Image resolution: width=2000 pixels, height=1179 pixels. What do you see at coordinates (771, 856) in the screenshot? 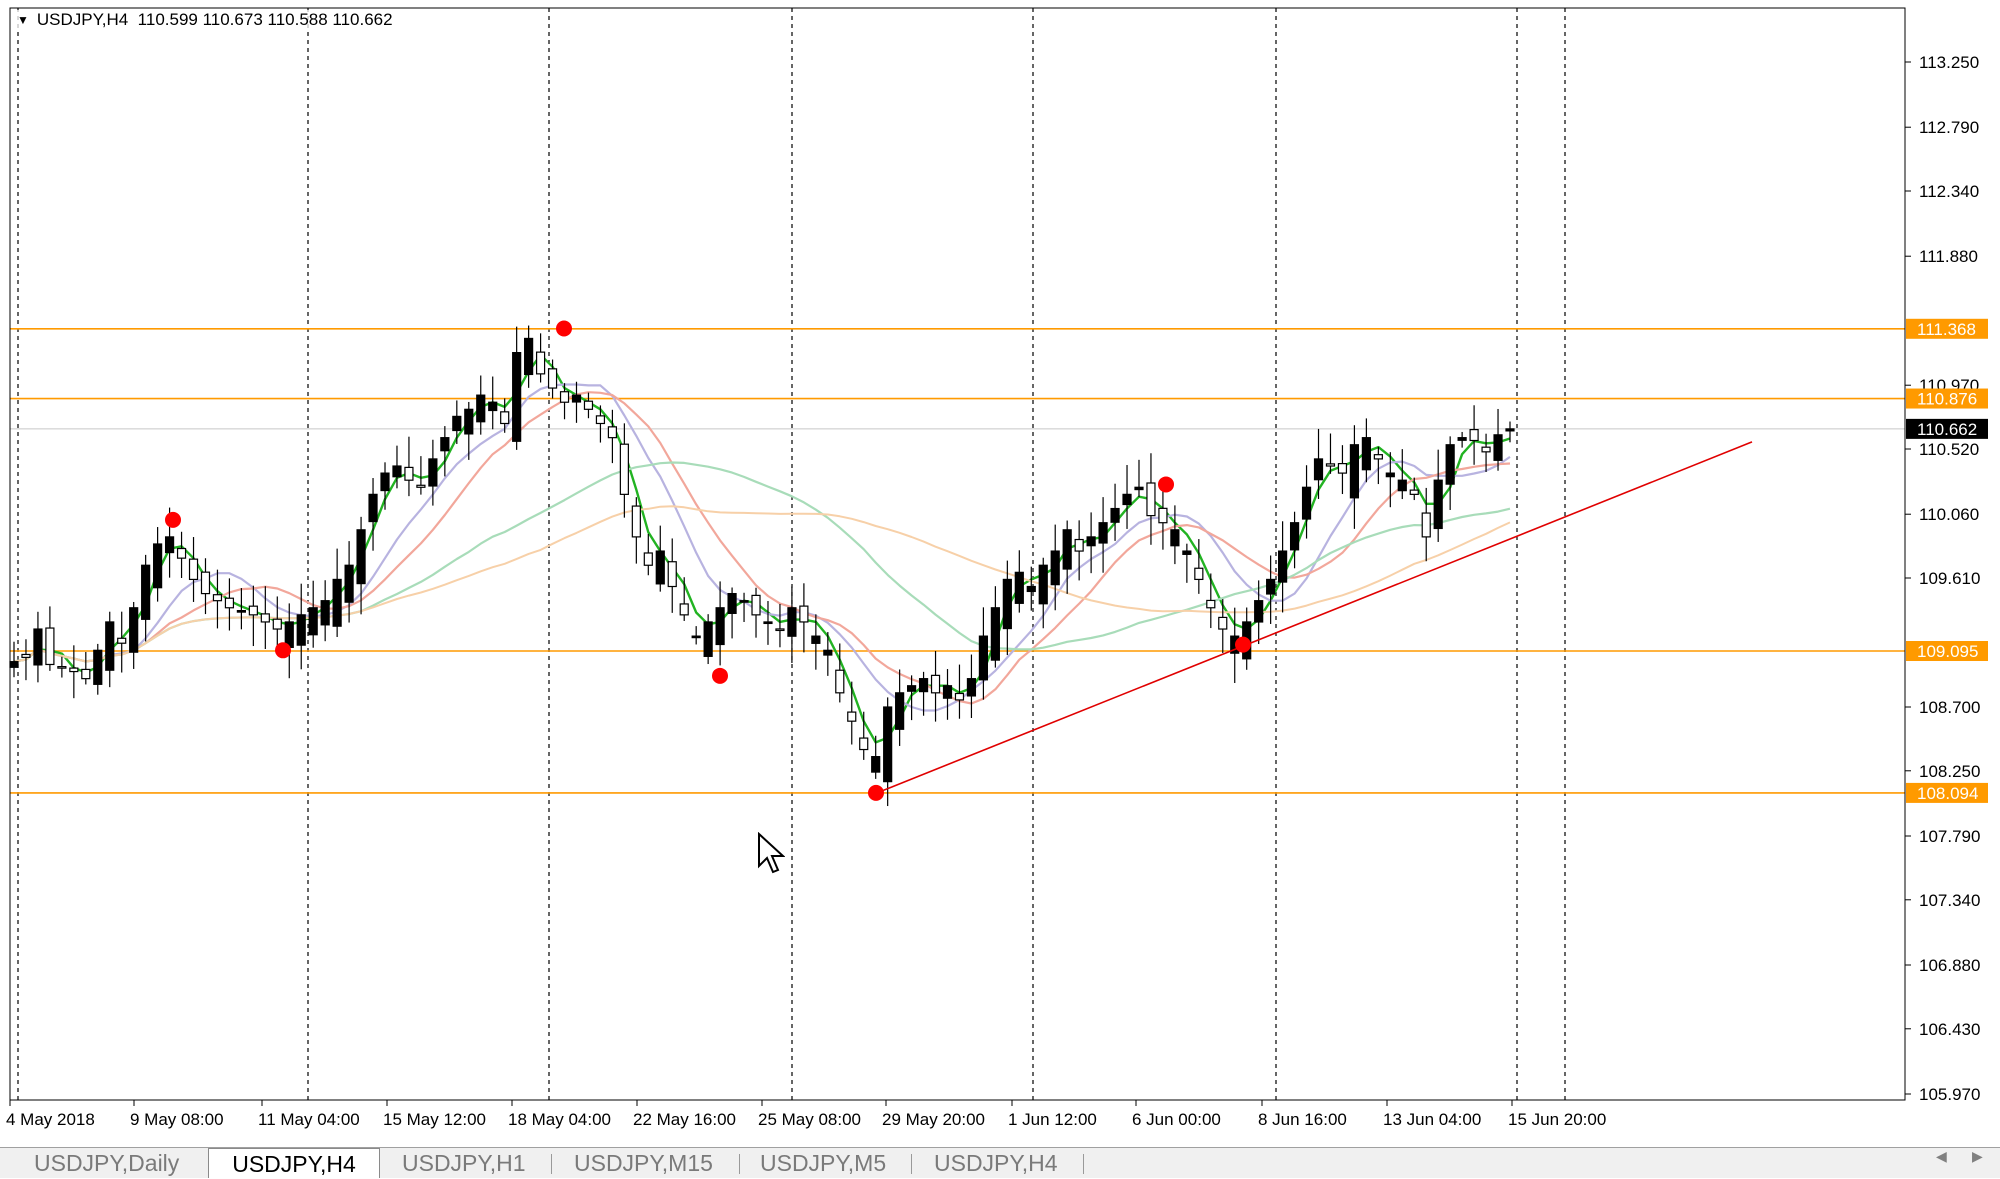
I see `mouse-cursor-icon` at bounding box center [771, 856].